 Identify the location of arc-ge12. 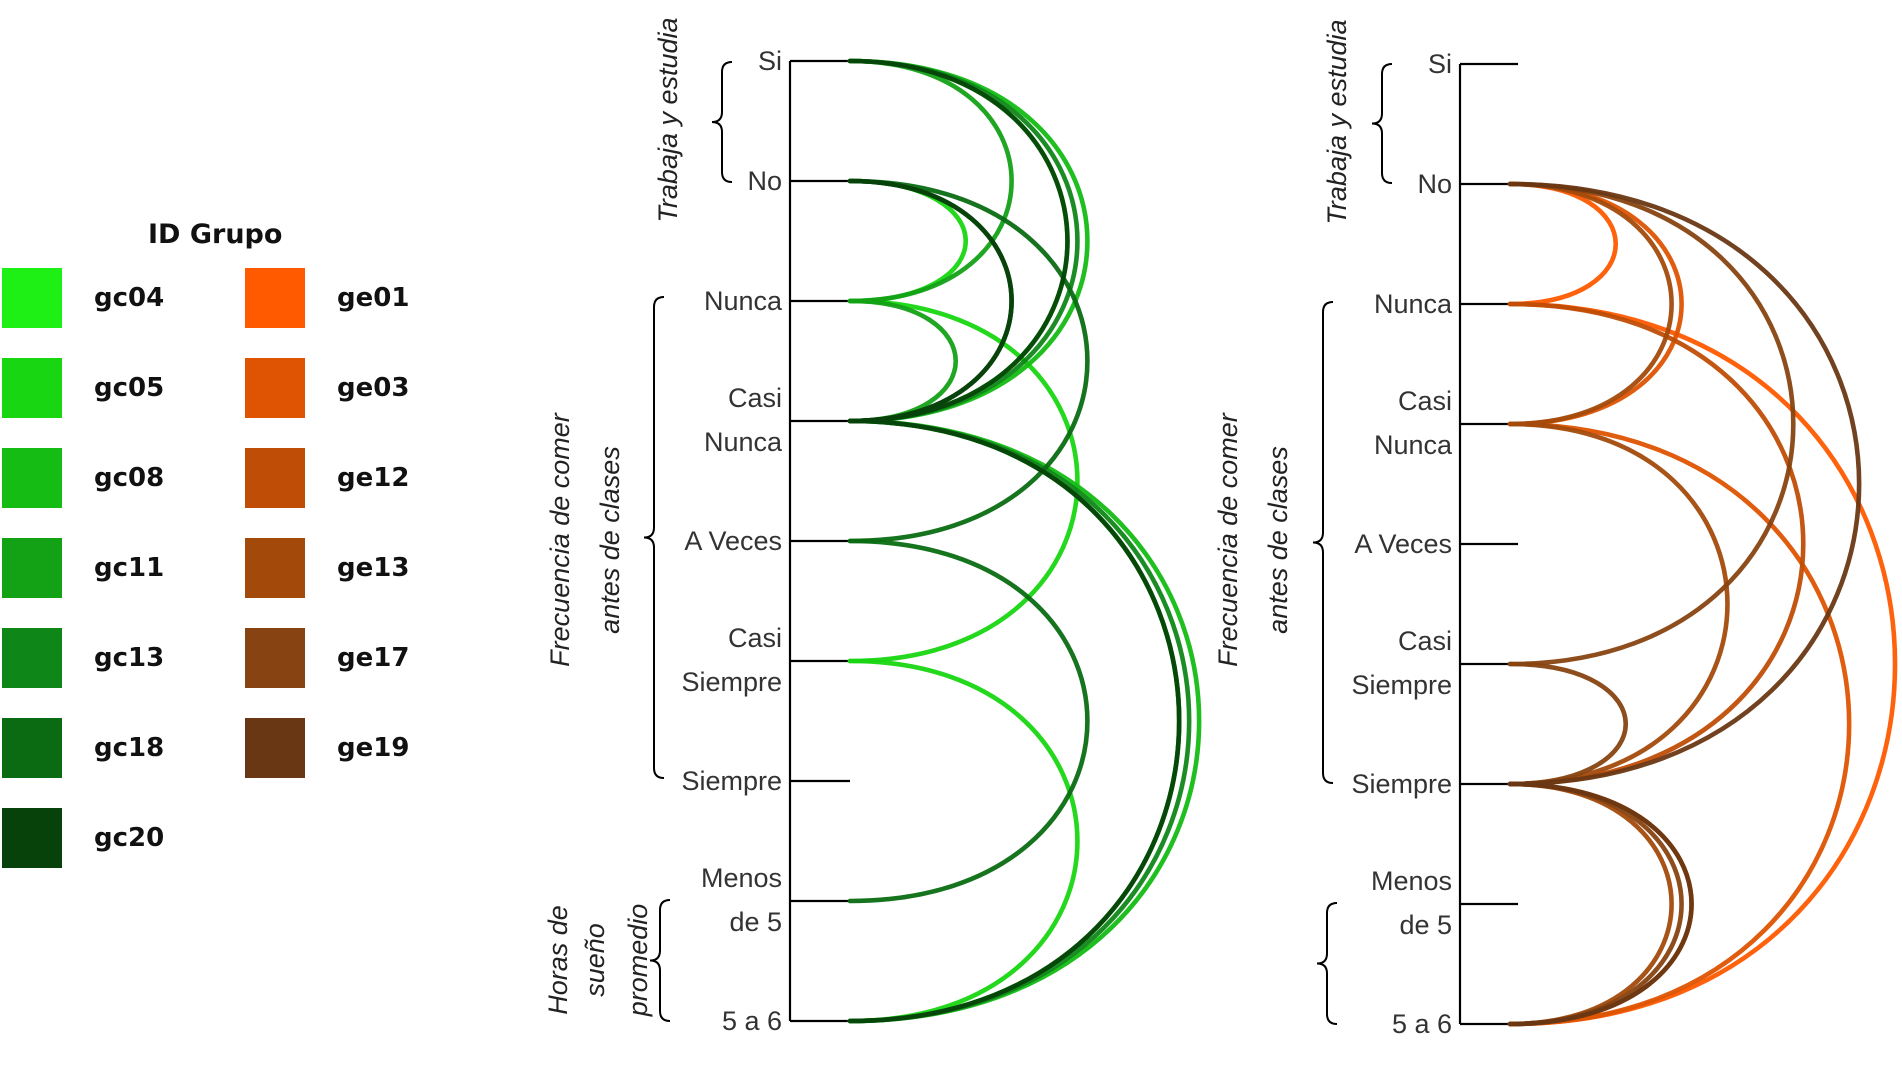
(1600, 904).